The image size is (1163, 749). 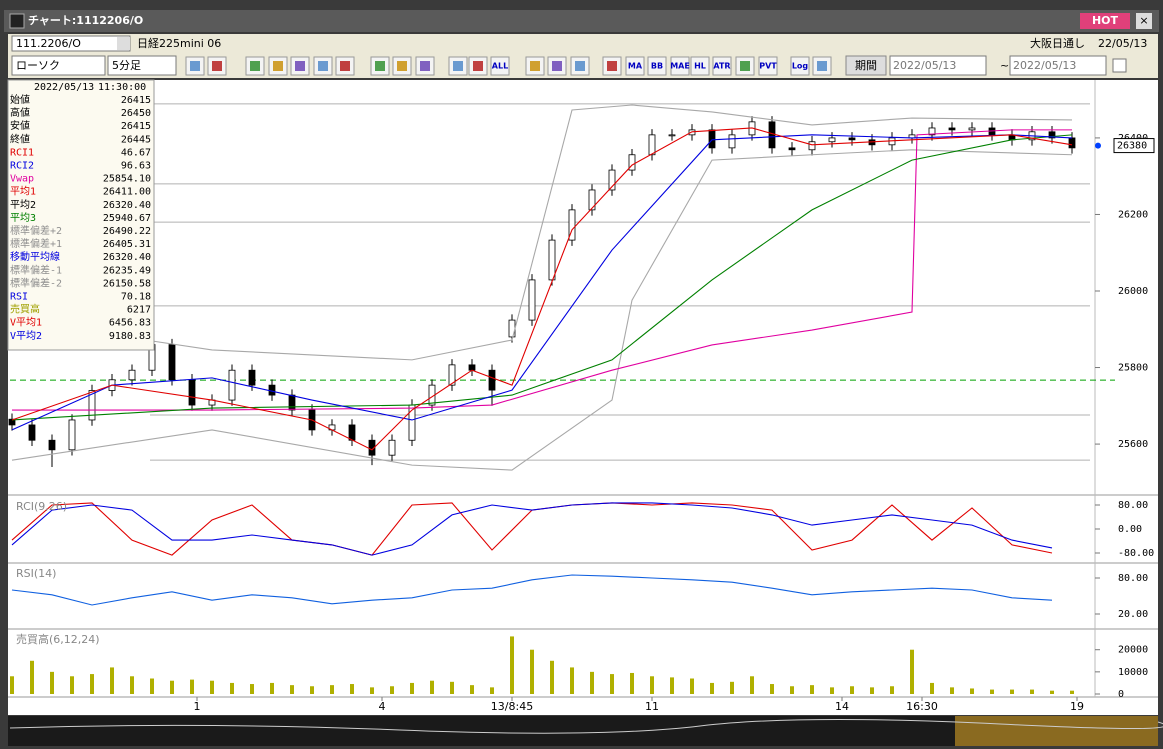 I want to click on info-value: 26445, so click(x=136, y=139).